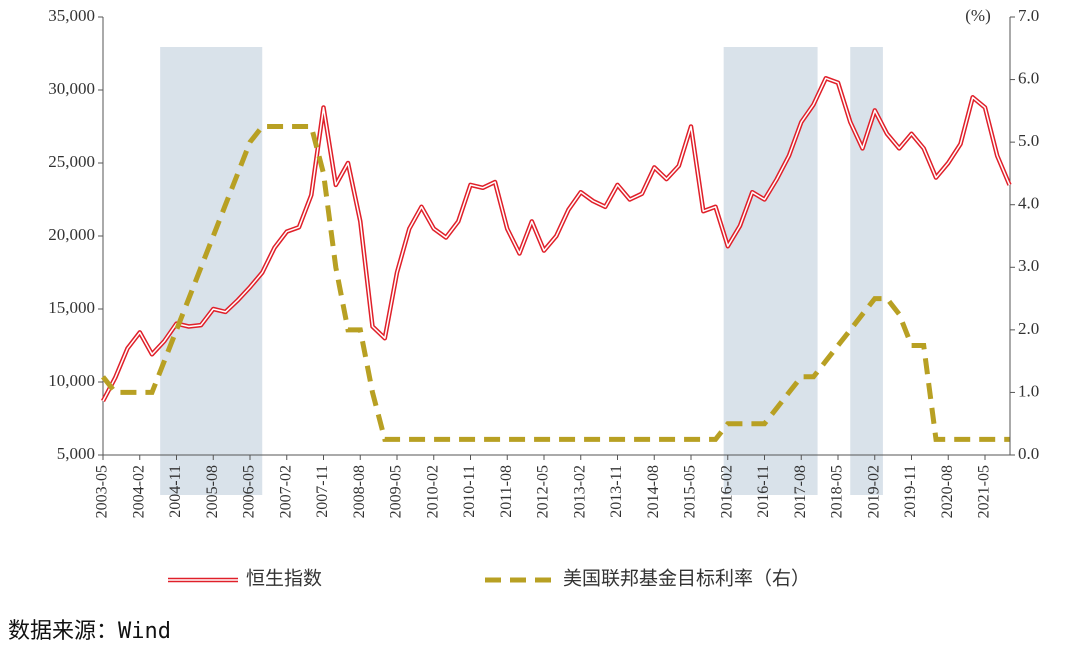 This screenshot has width=1080, height=657. I want to click on x-tick-label: 2004-02, so click(138, 491).